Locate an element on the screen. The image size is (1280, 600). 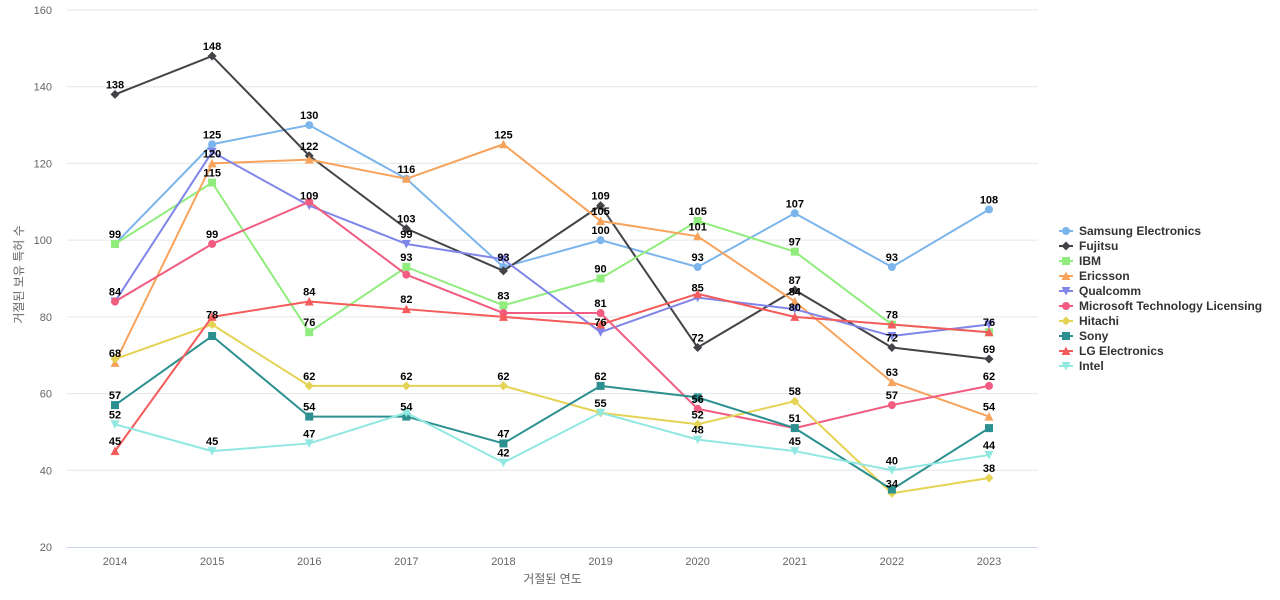
data-label: 107 is located at coordinates (795, 204).